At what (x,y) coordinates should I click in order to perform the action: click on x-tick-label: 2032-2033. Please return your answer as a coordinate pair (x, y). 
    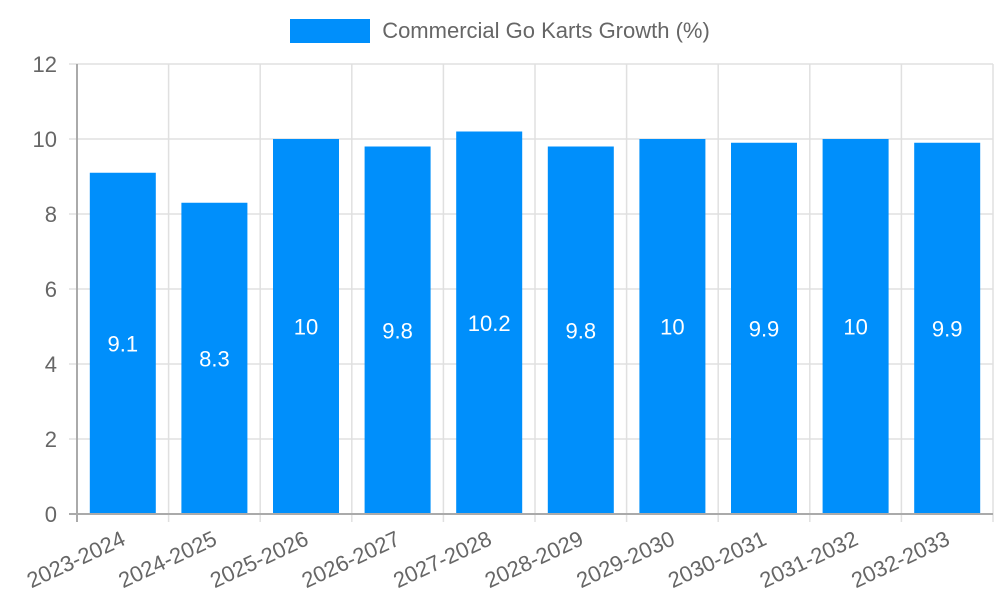
    Looking at the image, I should click on (900, 559).